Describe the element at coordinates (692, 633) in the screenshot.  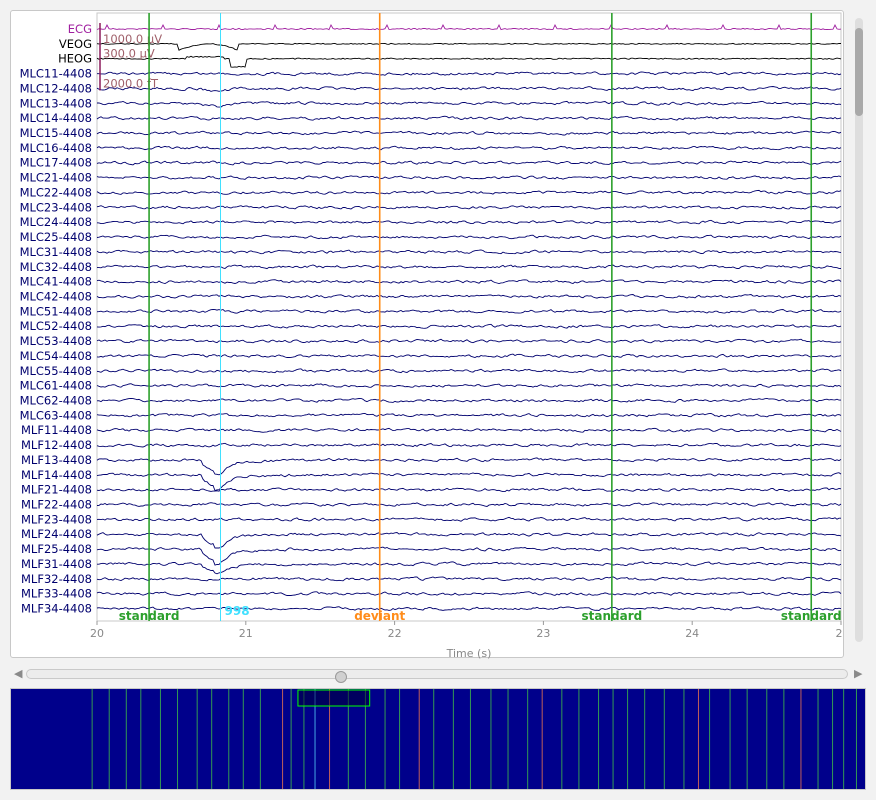
I see `x-tick-label: 24` at that location.